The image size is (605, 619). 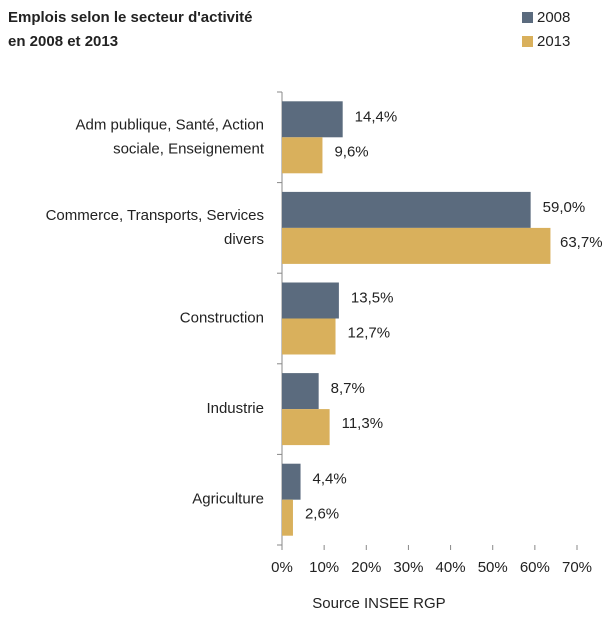 I want to click on value-label: 13,5%, so click(x=372, y=297).